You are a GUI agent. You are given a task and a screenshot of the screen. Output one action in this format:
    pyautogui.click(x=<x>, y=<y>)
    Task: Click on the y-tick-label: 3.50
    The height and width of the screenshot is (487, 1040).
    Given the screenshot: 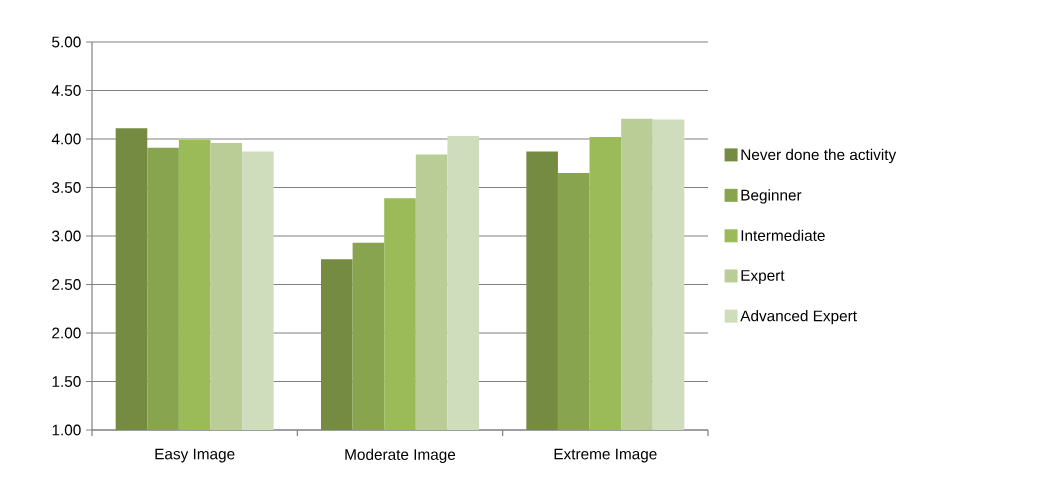 What is the action you would take?
    pyautogui.click(x=66, y=187)
    